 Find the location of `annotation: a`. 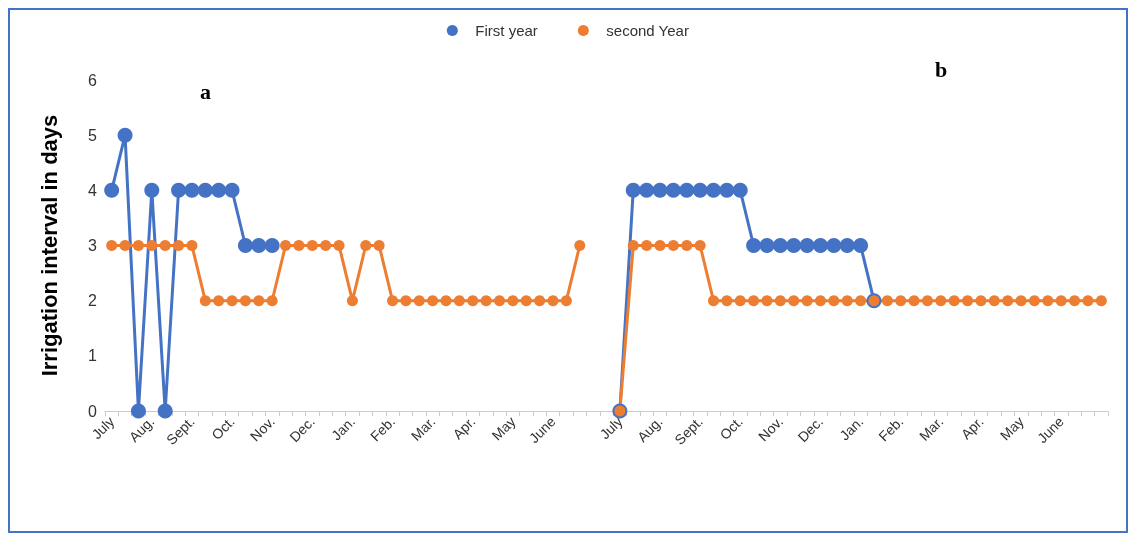

annotation: a is located at coordinates (205, 91).